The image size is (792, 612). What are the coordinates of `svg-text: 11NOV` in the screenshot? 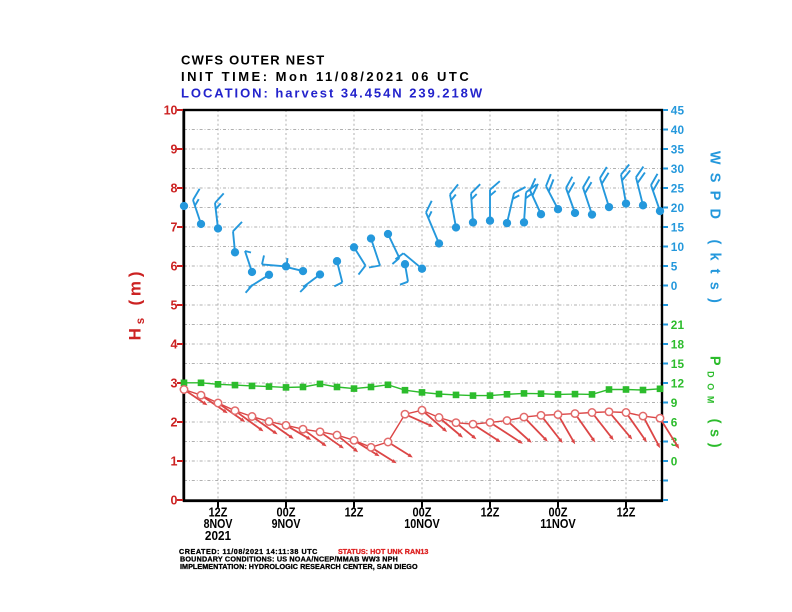 It's located at (558, 523).